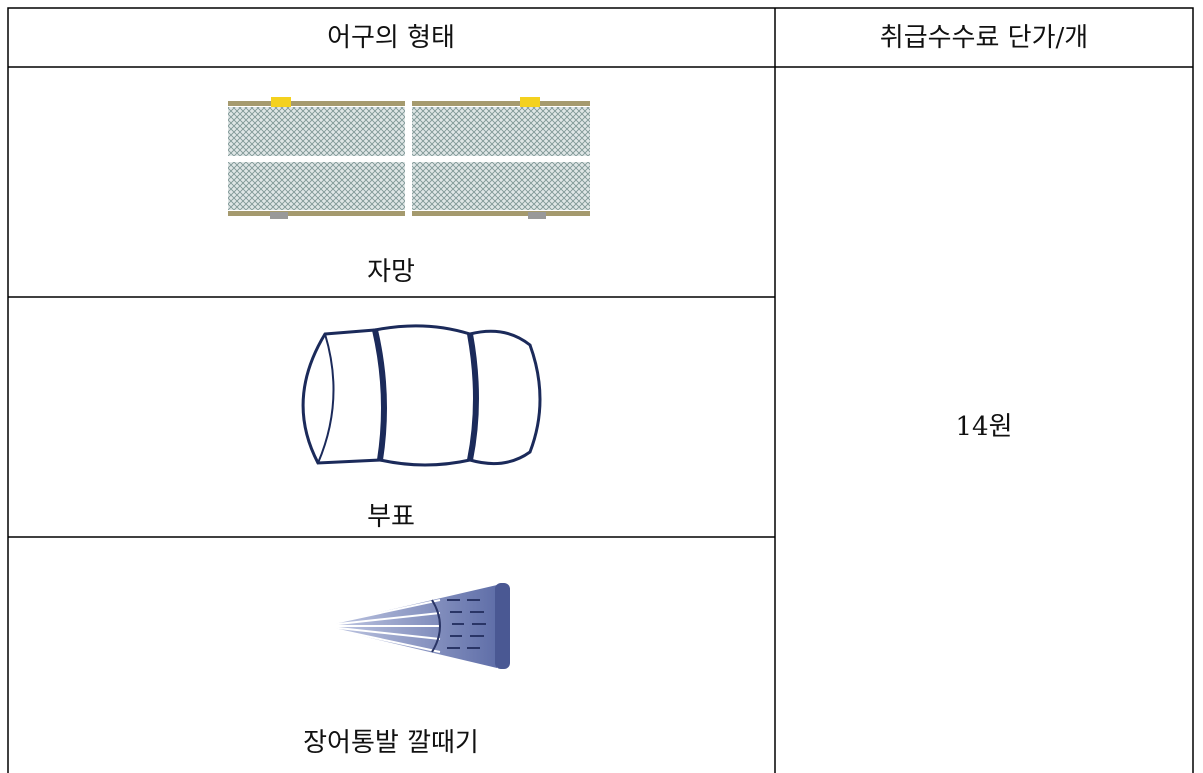 The image size is (1203, 773). I want to click on fee: 14원, so click(983, 427).